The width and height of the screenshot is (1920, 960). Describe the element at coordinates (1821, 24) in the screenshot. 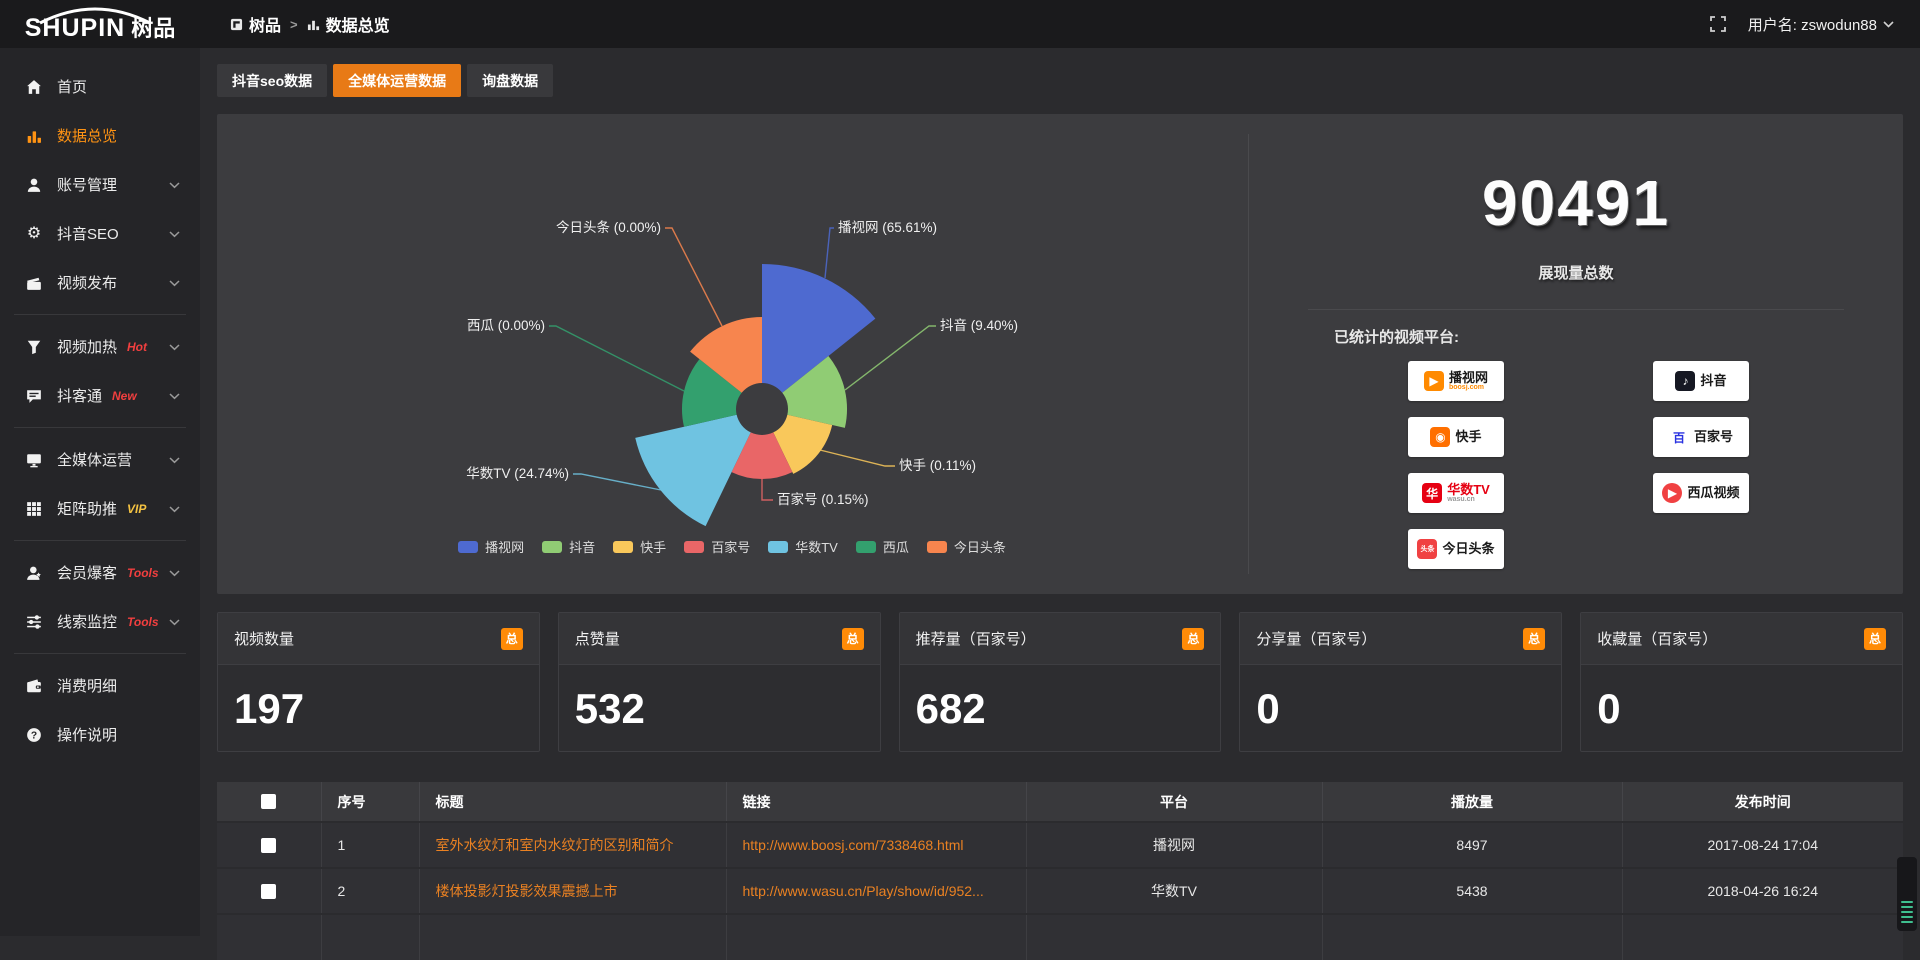

I see `user-menu: 用户名: zswodun88` at that location.